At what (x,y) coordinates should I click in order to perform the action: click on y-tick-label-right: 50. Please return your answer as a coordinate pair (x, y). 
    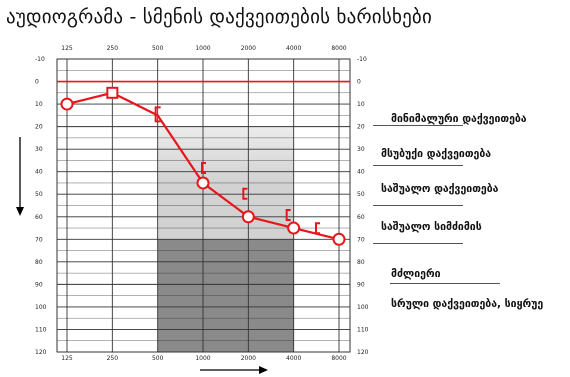
    Looking at the image, I should click on (361, 194).